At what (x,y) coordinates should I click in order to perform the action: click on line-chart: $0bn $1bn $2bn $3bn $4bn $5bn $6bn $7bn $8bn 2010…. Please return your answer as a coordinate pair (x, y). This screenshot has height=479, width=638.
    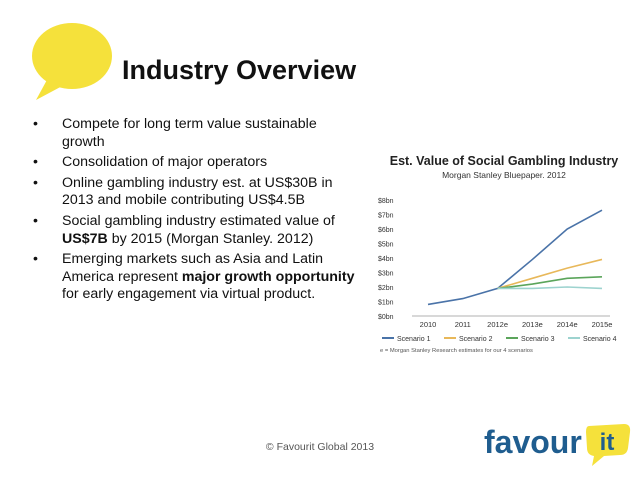
    Looking at the image, I should click on (497, 276).